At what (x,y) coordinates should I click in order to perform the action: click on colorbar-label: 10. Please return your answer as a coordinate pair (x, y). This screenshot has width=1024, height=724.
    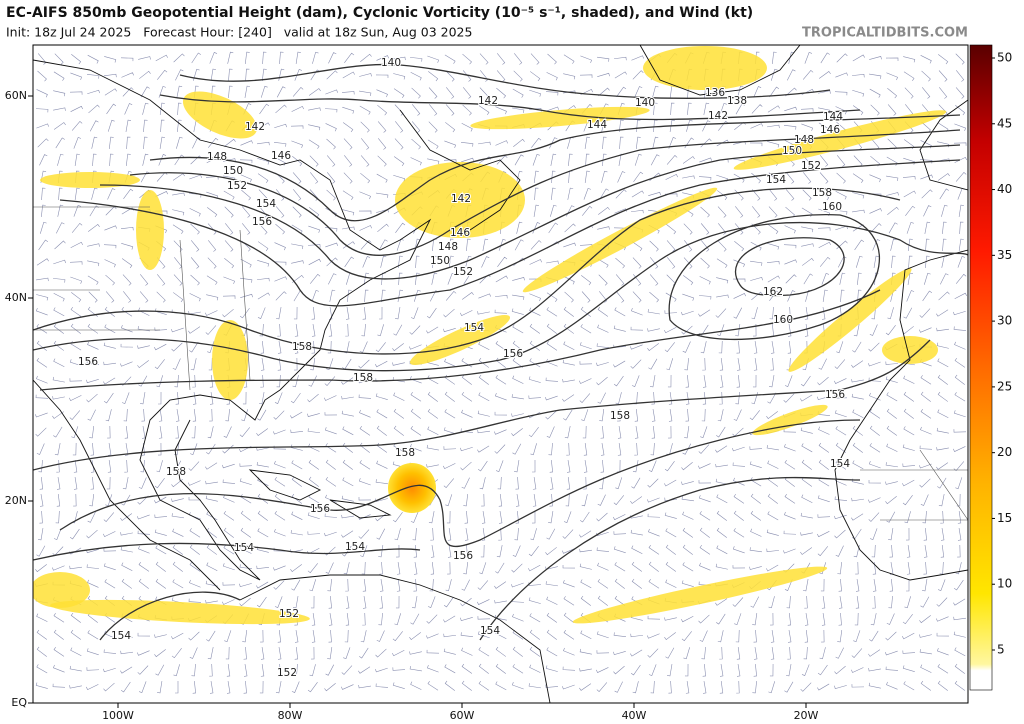
    Looking at the image, I should click on (1004, 584).